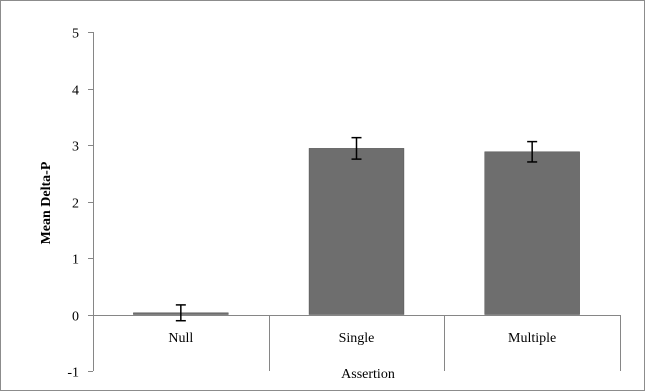  What do you see at coordinates (46, 202) in the screenshot?
I see `y-axis-title: Mean Delta-P` at bounding box center [46, 202].